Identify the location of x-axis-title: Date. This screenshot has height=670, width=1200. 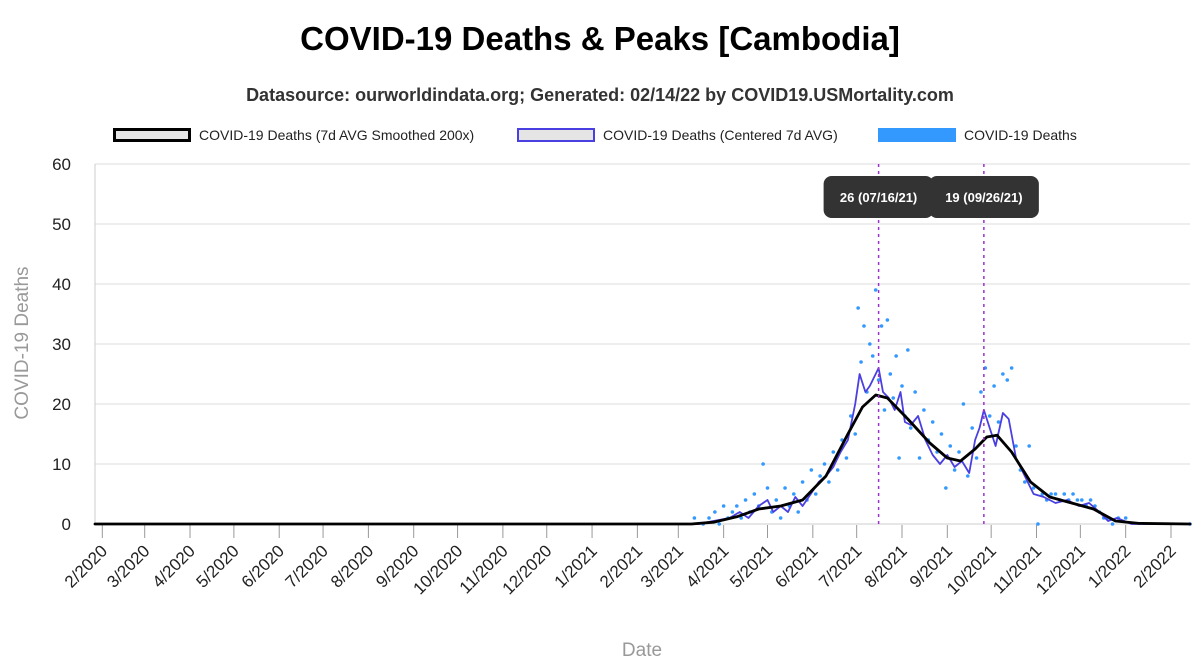
(642, 650).